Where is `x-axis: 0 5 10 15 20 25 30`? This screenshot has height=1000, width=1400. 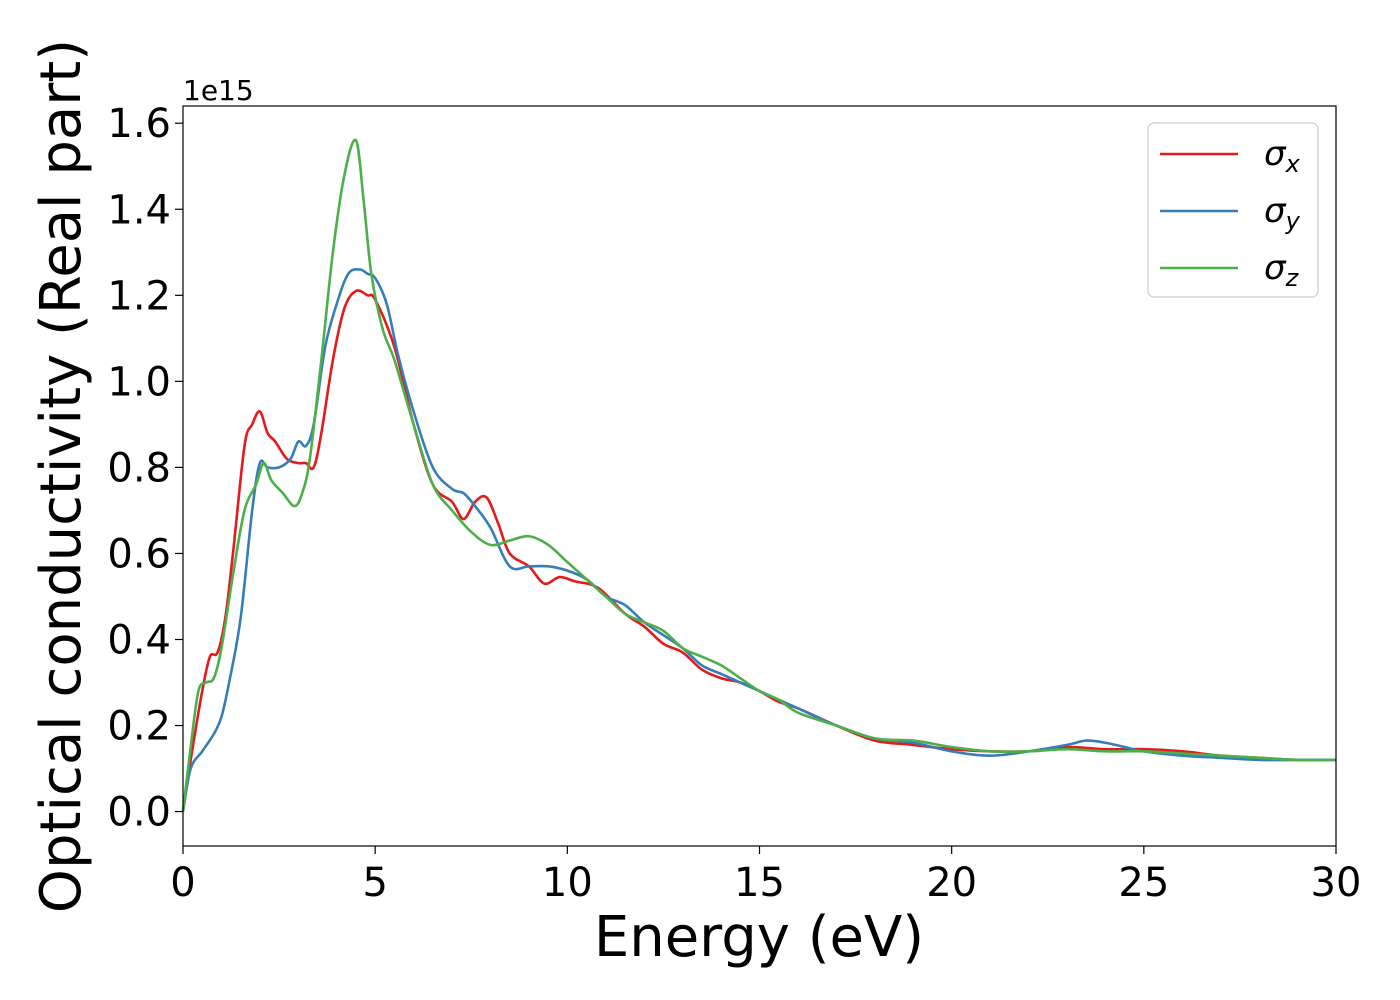 x-axis: 0 5 10 15 20 25 30 is located at coordinates (765, 876).